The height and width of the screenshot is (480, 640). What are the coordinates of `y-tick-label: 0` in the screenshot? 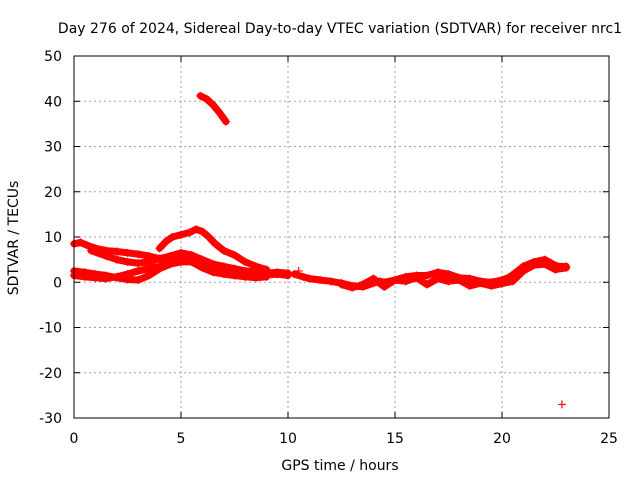 It's located at (57, 283).